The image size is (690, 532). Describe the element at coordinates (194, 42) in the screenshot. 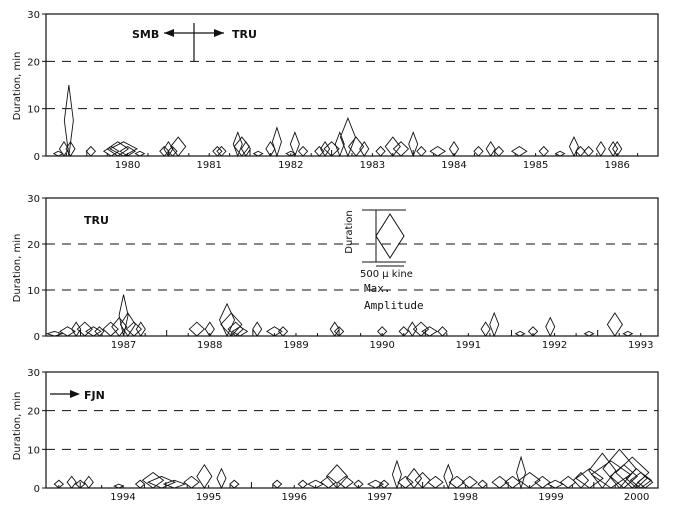

I see `direction-arrow-icon` at that location.